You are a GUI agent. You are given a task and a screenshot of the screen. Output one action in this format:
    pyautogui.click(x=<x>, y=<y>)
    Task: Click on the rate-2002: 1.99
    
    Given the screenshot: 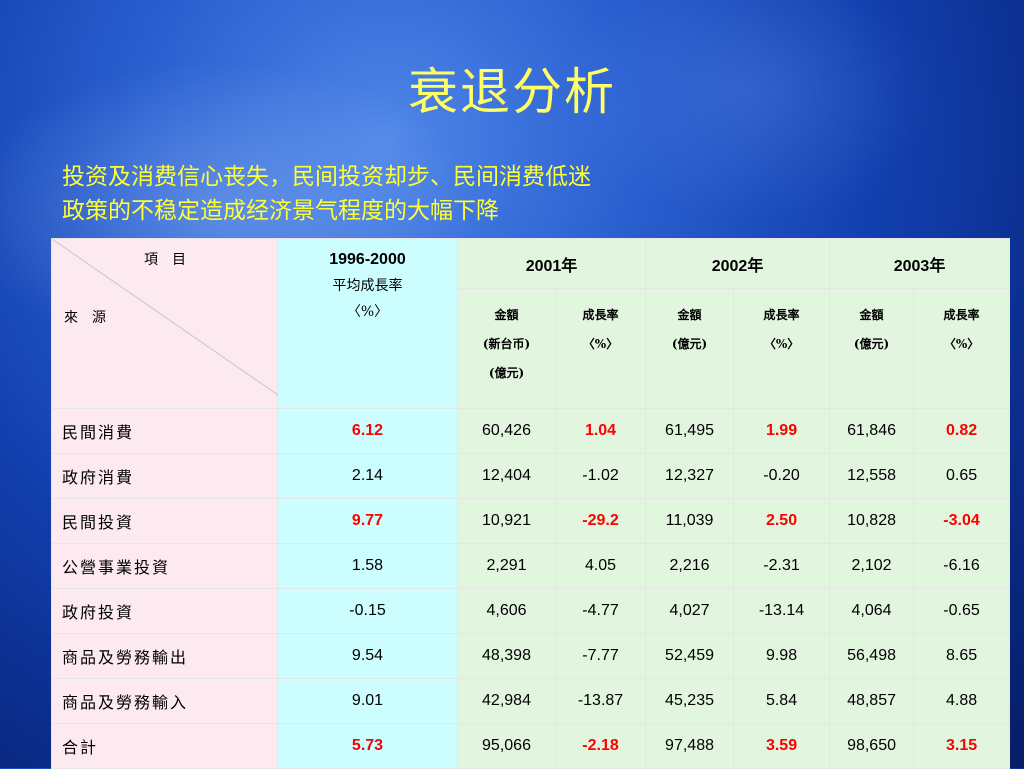 What is the action you would take?
    pyautogui.click(x=782, y=431)
    